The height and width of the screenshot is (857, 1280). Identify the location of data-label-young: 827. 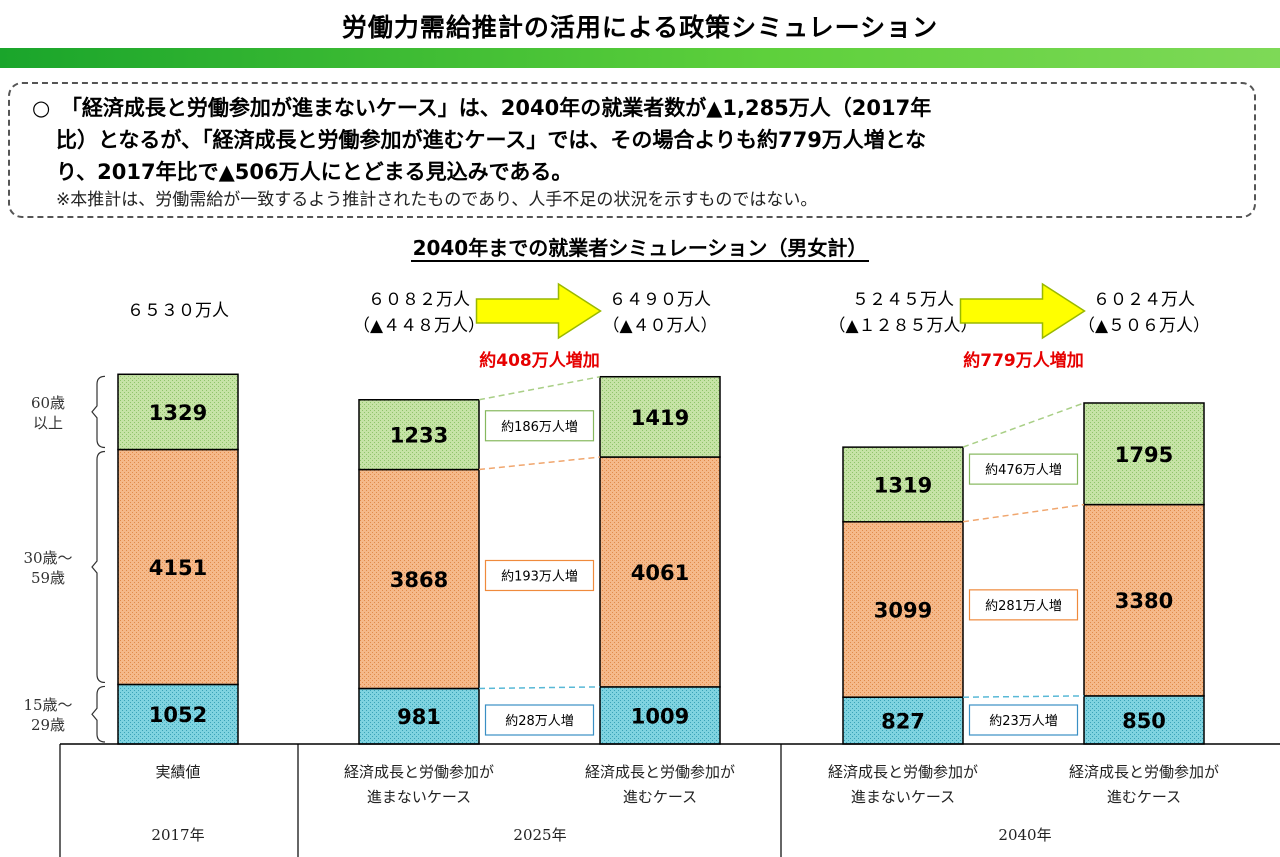
(903, 722).